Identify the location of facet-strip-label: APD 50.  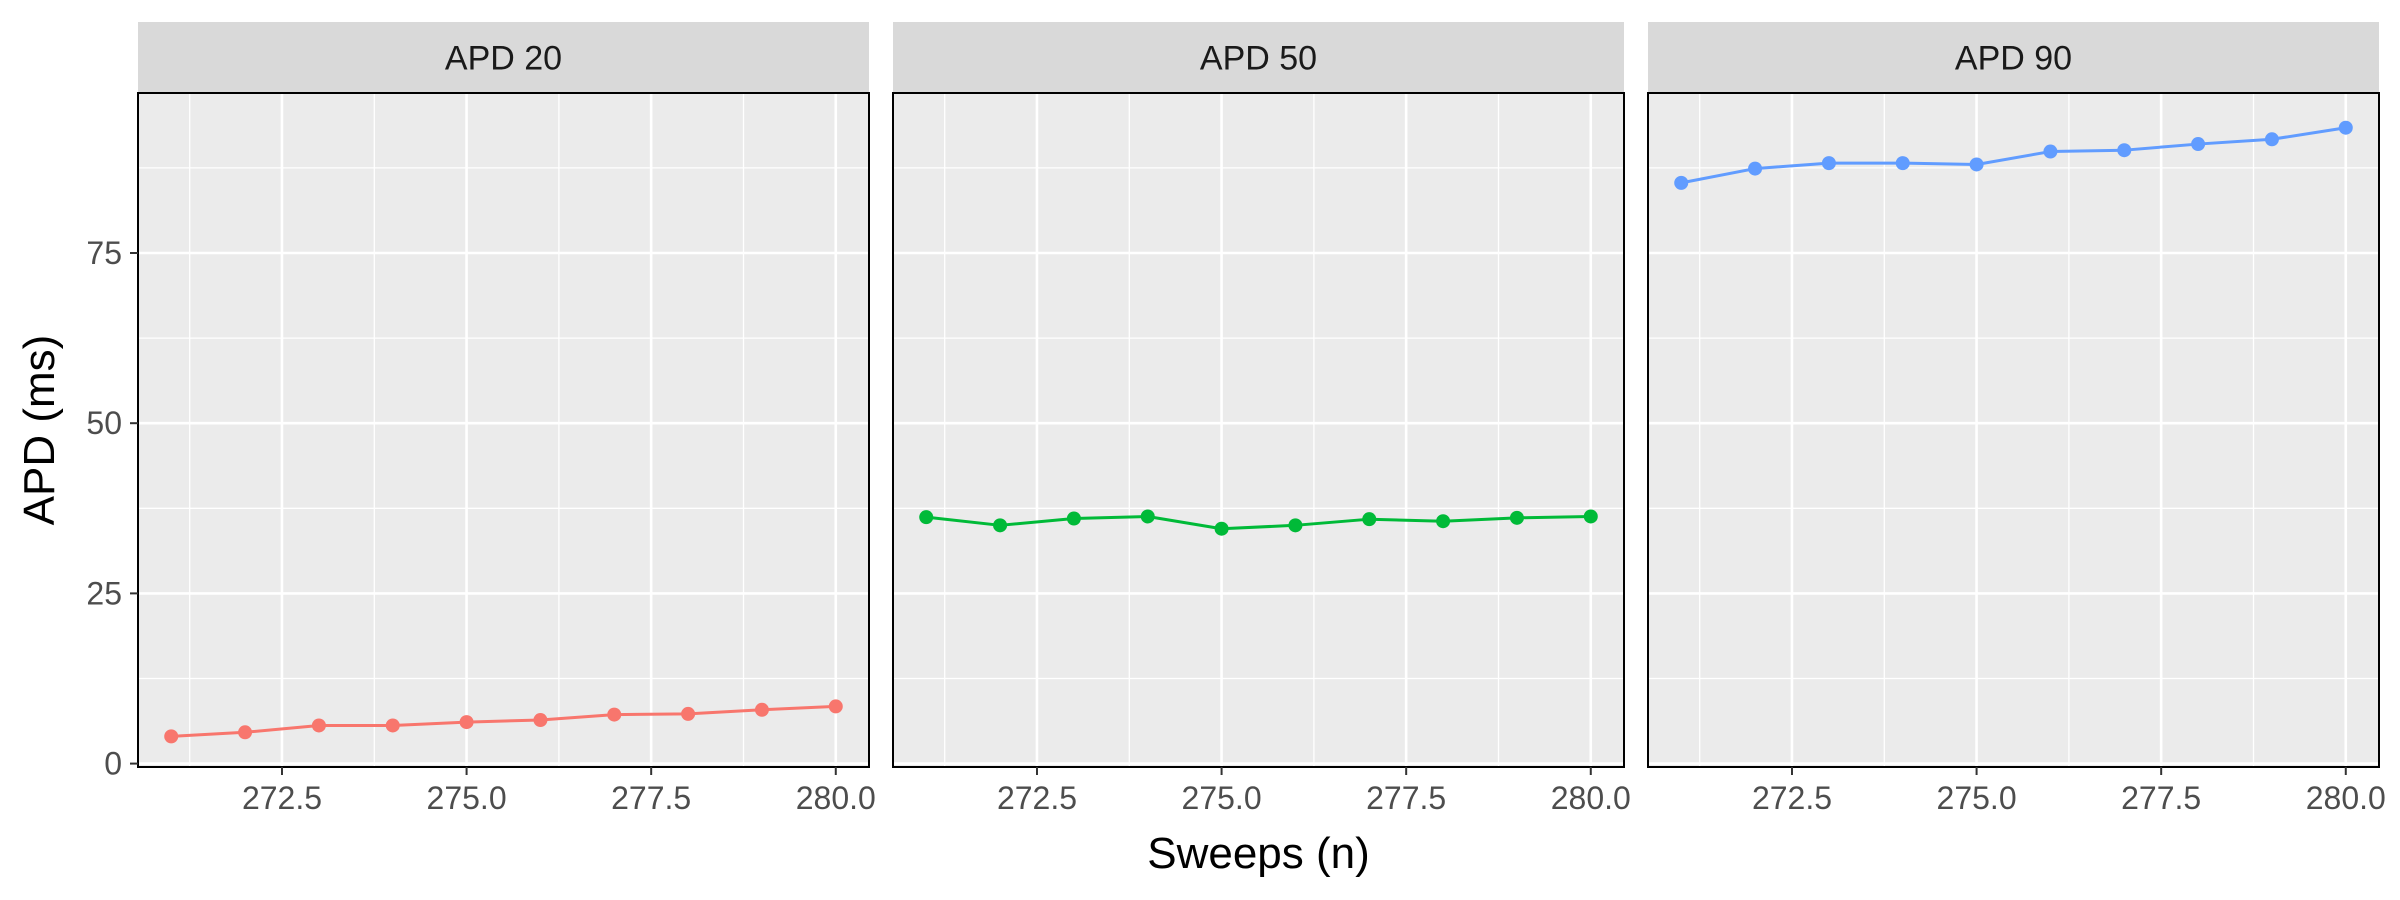
(1258, 59).